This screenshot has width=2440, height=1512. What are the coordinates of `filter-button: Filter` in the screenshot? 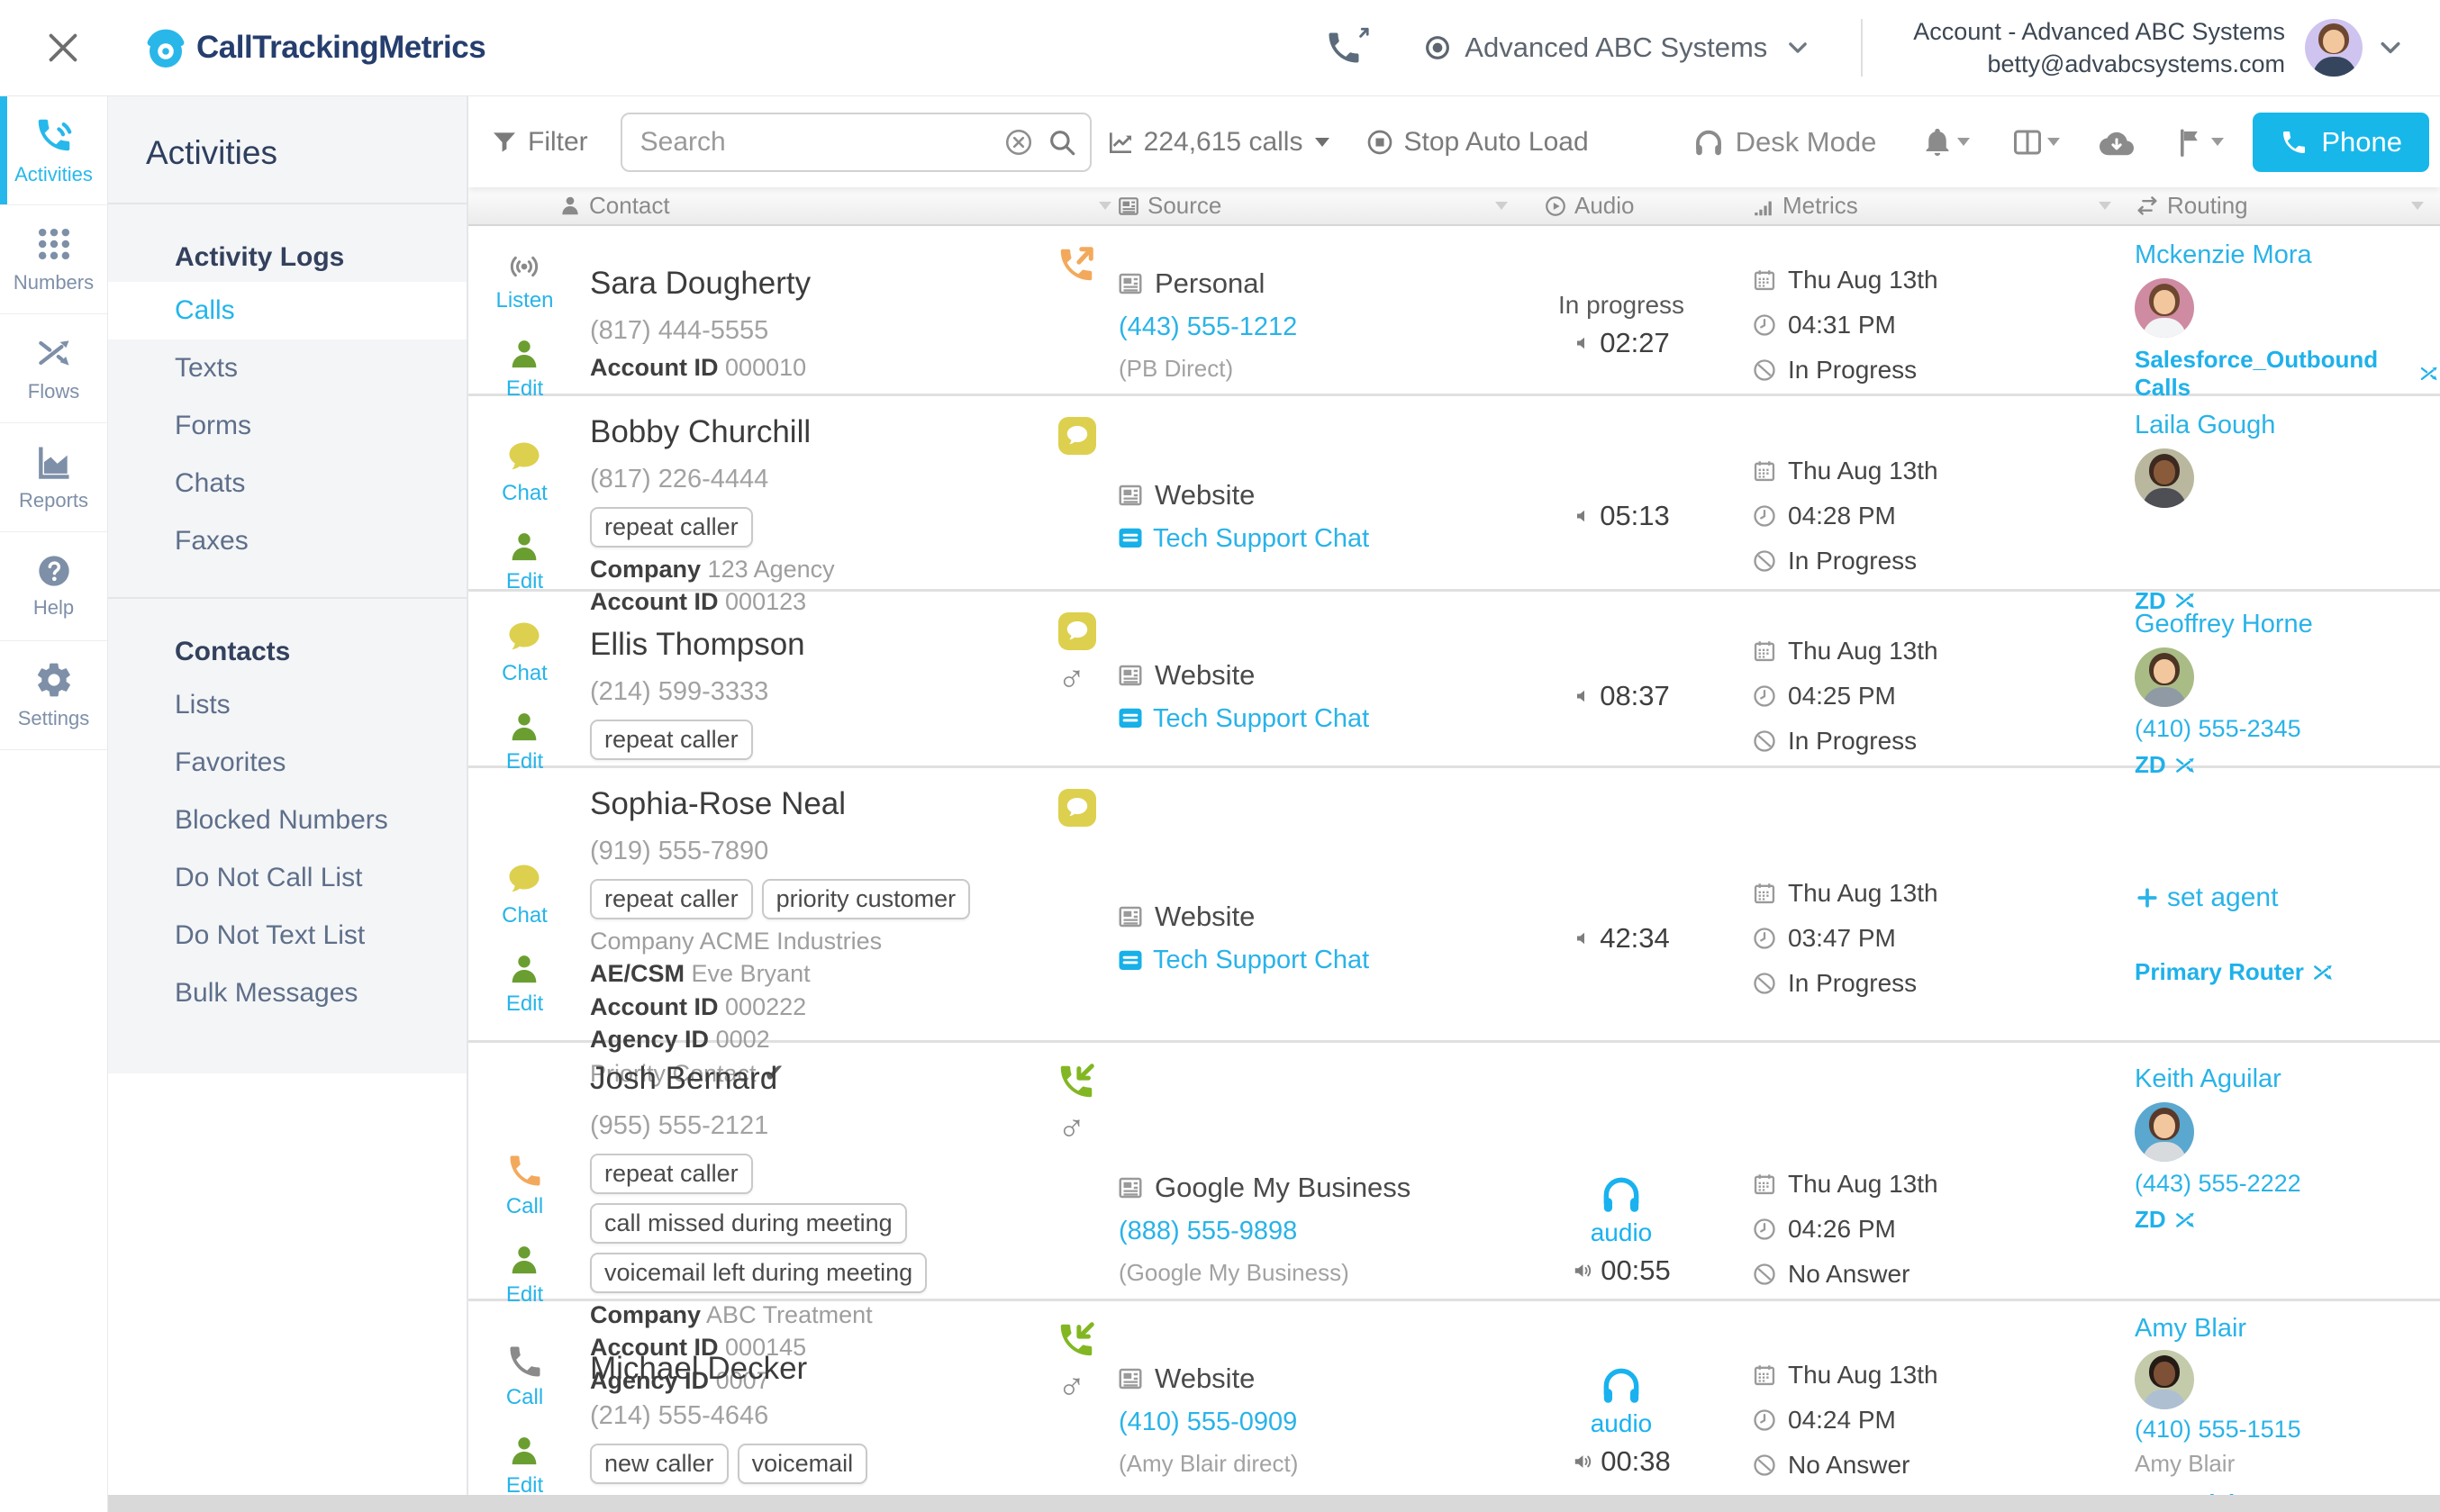 It's located at (539, 142).